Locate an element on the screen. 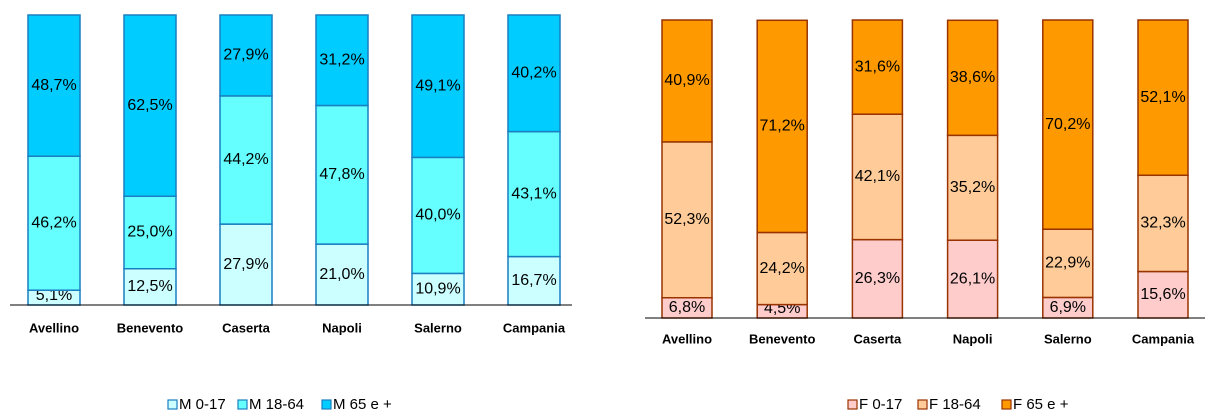 This screenshot has height=414, width=1211. data-label: 62,5% is located at coordinates (149, 105).